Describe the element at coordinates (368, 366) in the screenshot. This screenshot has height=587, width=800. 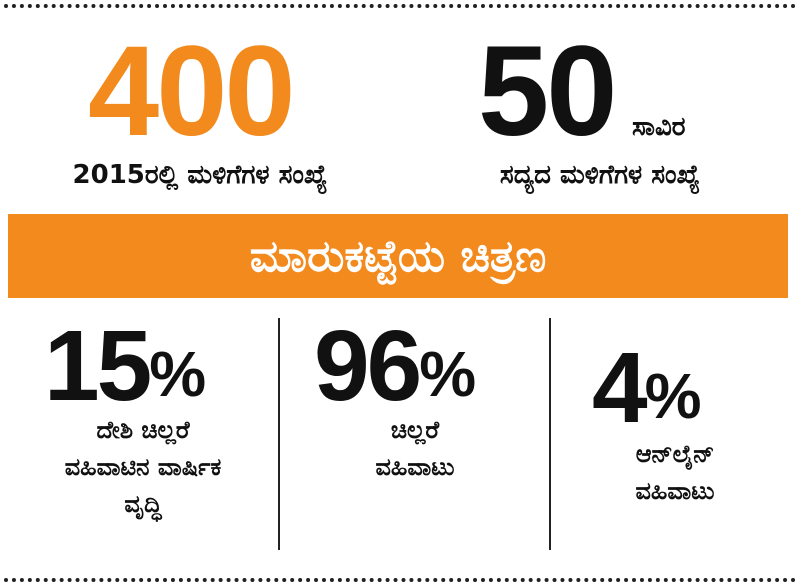
I see `stat-value: 96` at that location.